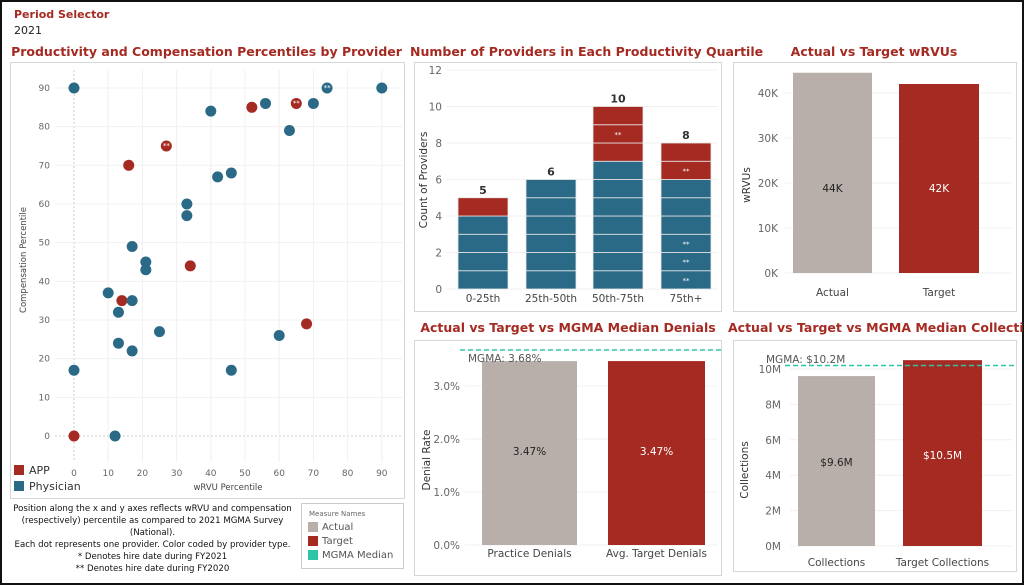 This screenshot has height=585, width=1024. I want to click on y-tick-label: 0, so click(438, 290).